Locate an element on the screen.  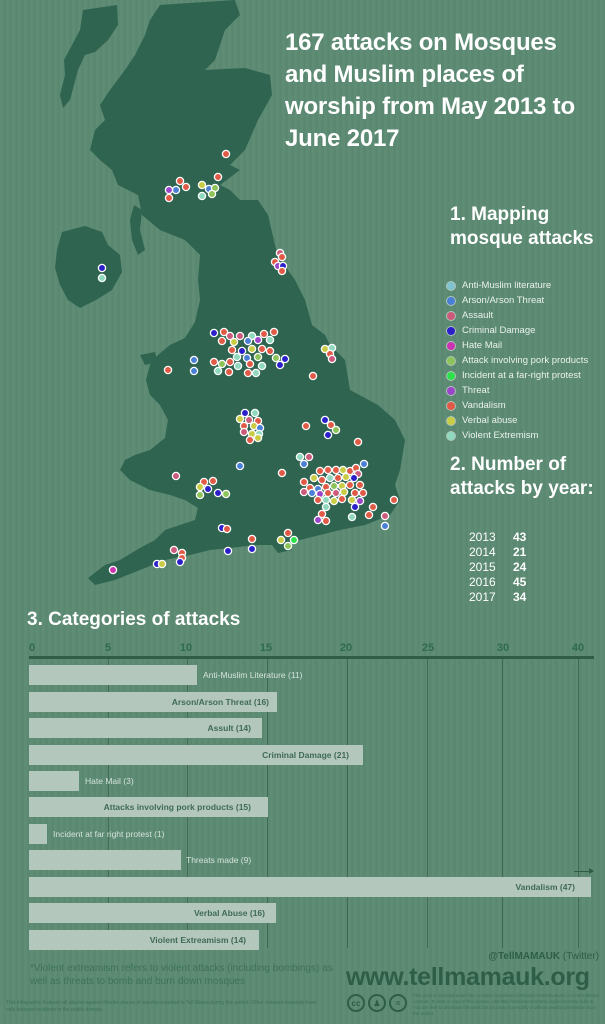
bar-assault is located at coordinates (145, 728).